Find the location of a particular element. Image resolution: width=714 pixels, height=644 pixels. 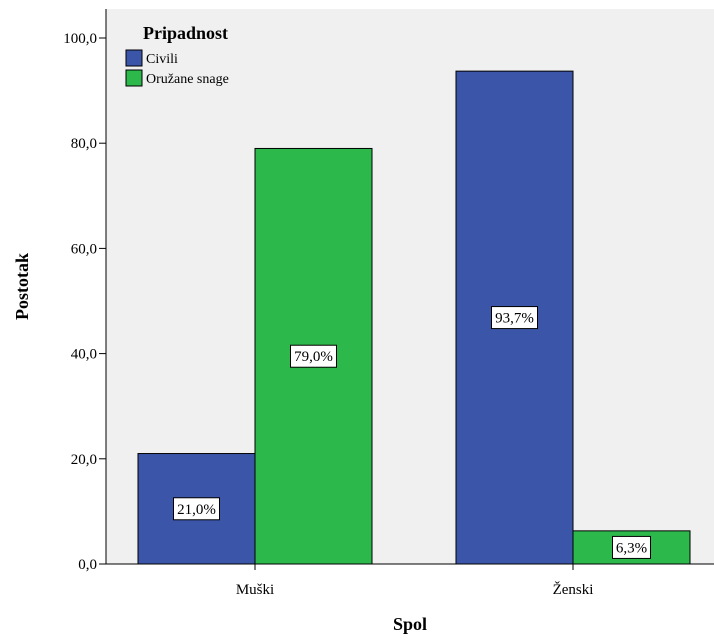

y-tick-label: 60,0 is located at coordinates (84, 249).